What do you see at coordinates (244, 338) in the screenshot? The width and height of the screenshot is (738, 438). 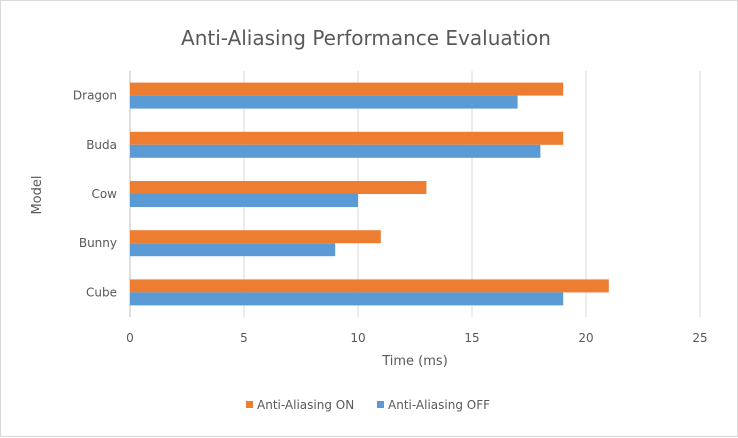 I see `x-tick-label: 5` at bounding box center [244, 338].